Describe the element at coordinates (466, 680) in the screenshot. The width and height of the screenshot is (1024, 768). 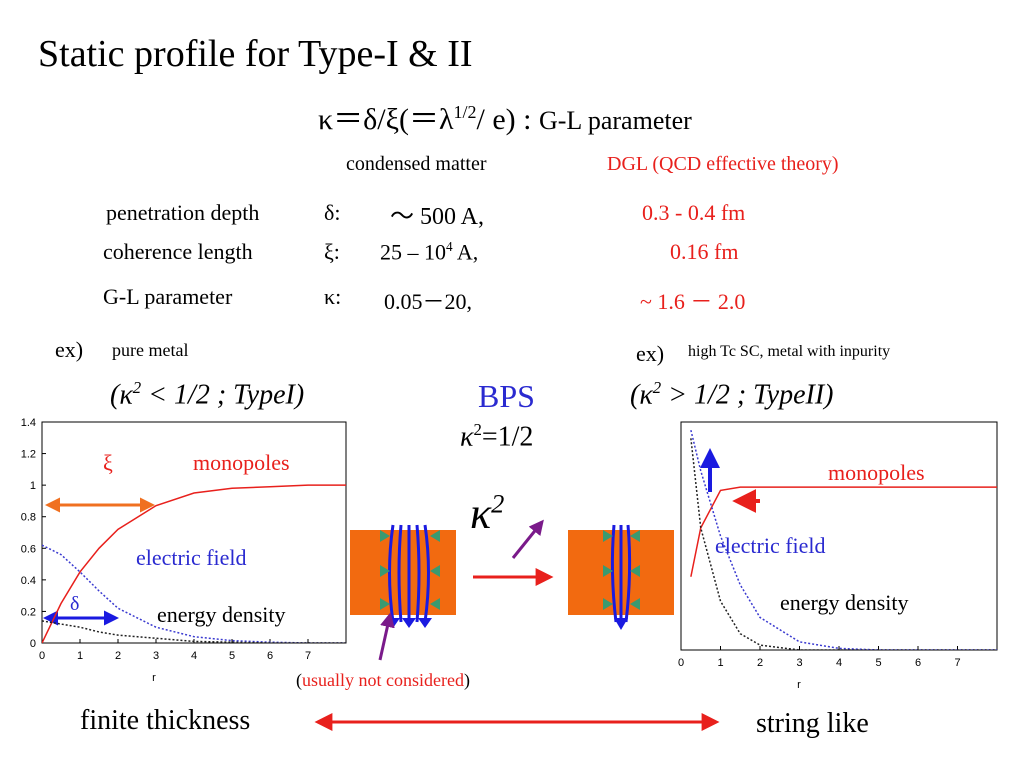
I see `paren: )` at that location.